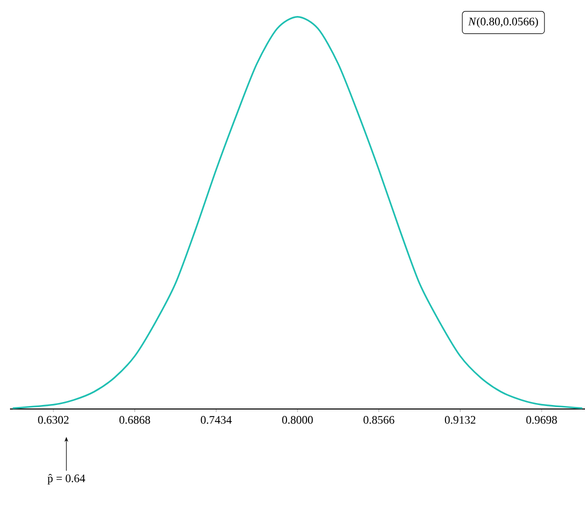  Describe the element at coordinates (53, 420) in the screenshot. I see `x-tick-label: 0.6302` at that location.